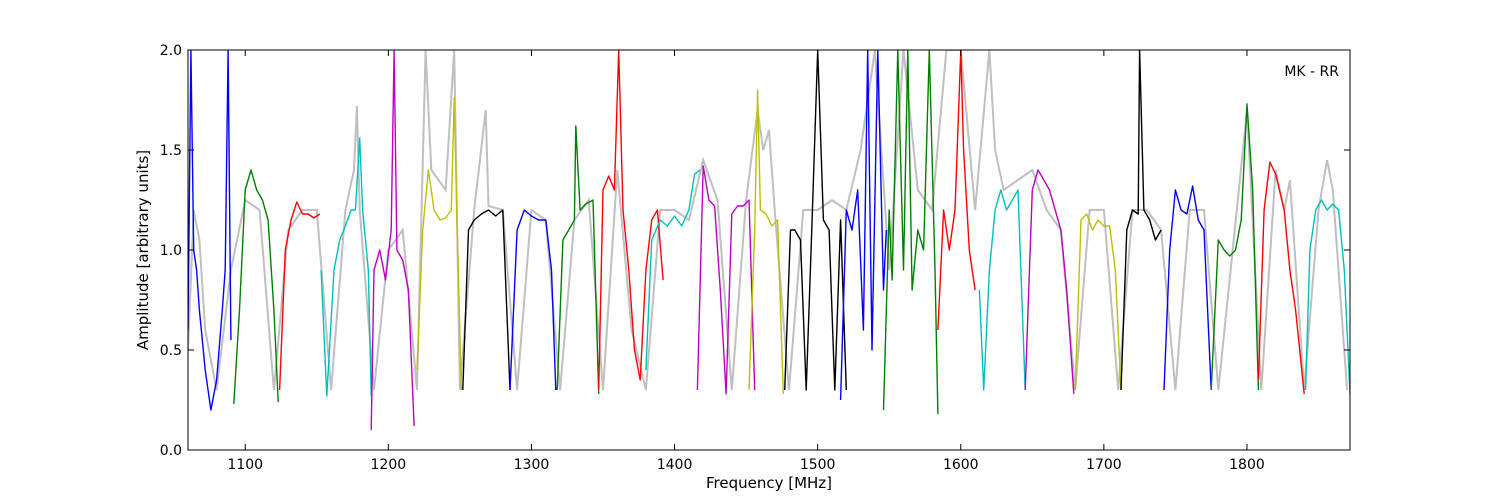  Describe the element at coordinates (171, 451) in the screenshot. I see `y-tick-label: 0.0` at that location.